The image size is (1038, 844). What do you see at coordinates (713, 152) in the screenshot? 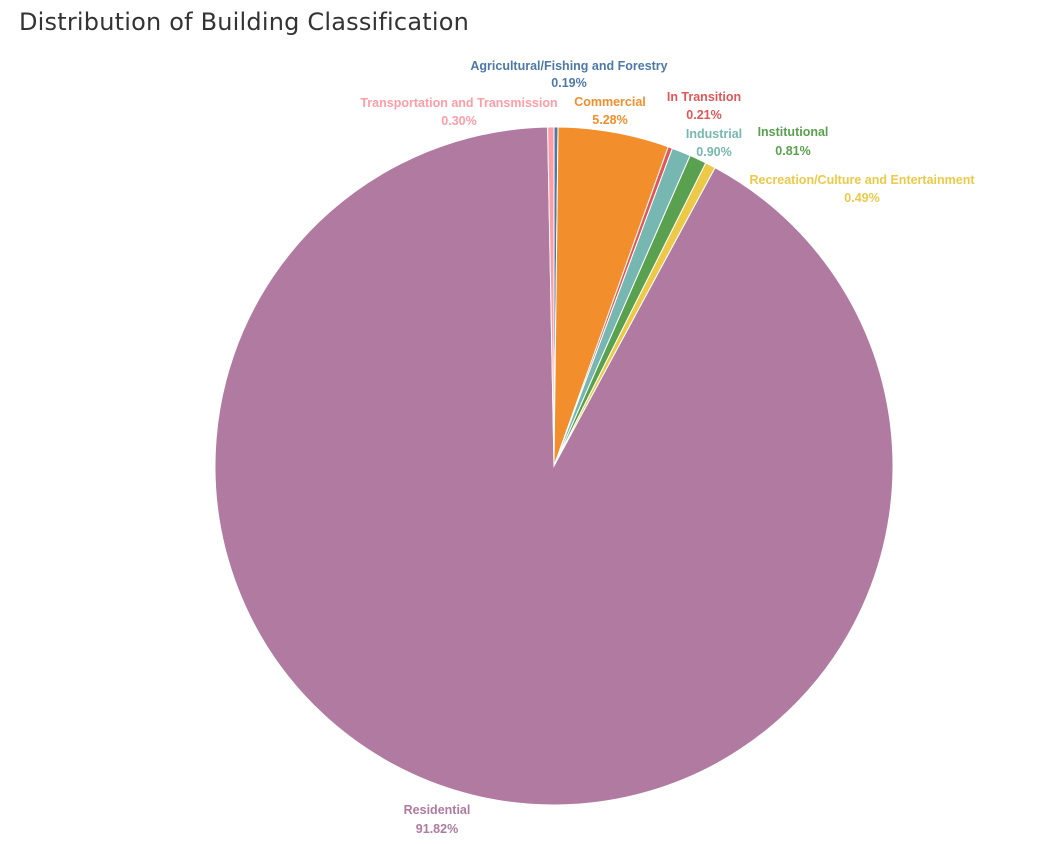
I see `label-value-industrial: 0.90%` at bounding box center [713, 152].